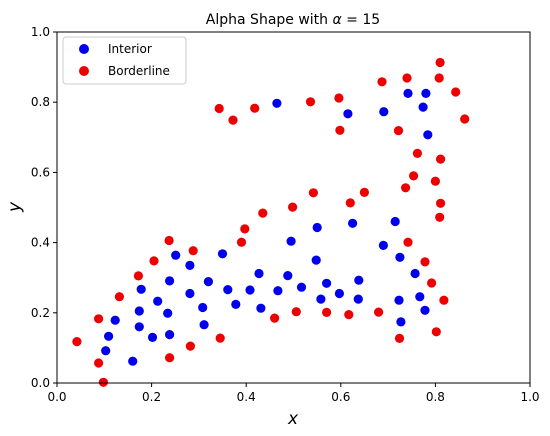 The height and width of the screenshot is (436, 550). Describe the element at coordinates (15, 207) in the screenshot. I see `y-axis-label: y` at that location.